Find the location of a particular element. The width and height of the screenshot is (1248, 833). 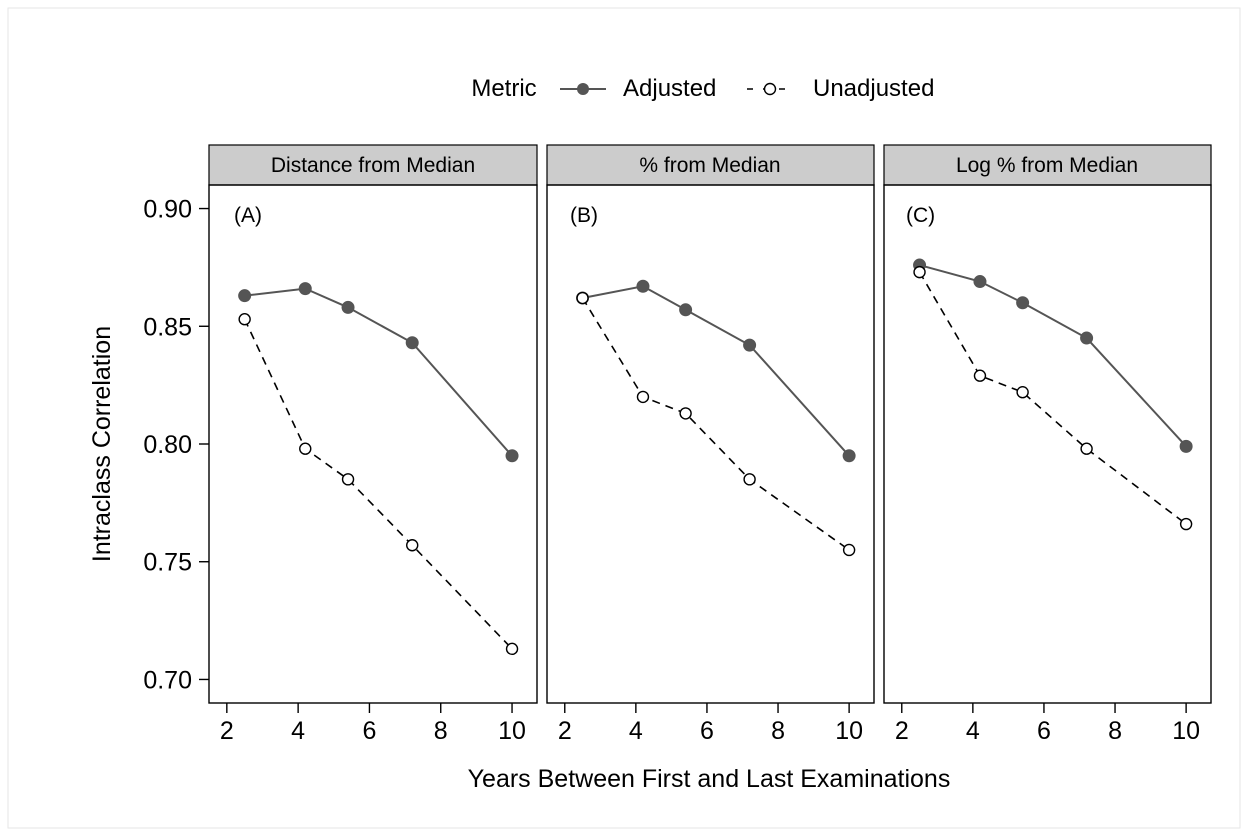

panel-a-label: (A) is located at coordinates (248, 215).